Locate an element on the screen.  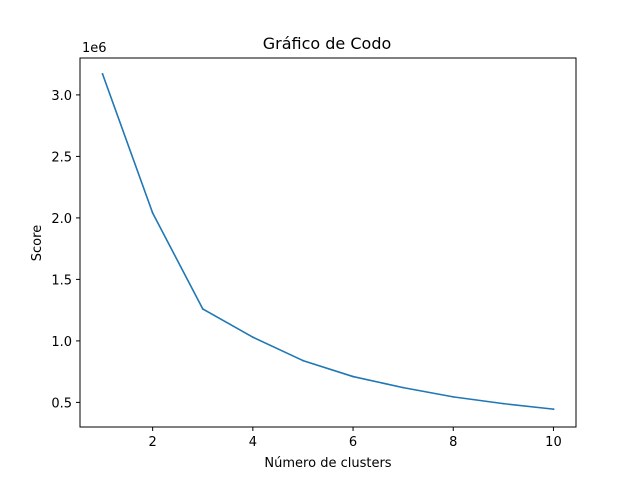
y-tick-label: 2.0 is located at coordinates (61, 219).